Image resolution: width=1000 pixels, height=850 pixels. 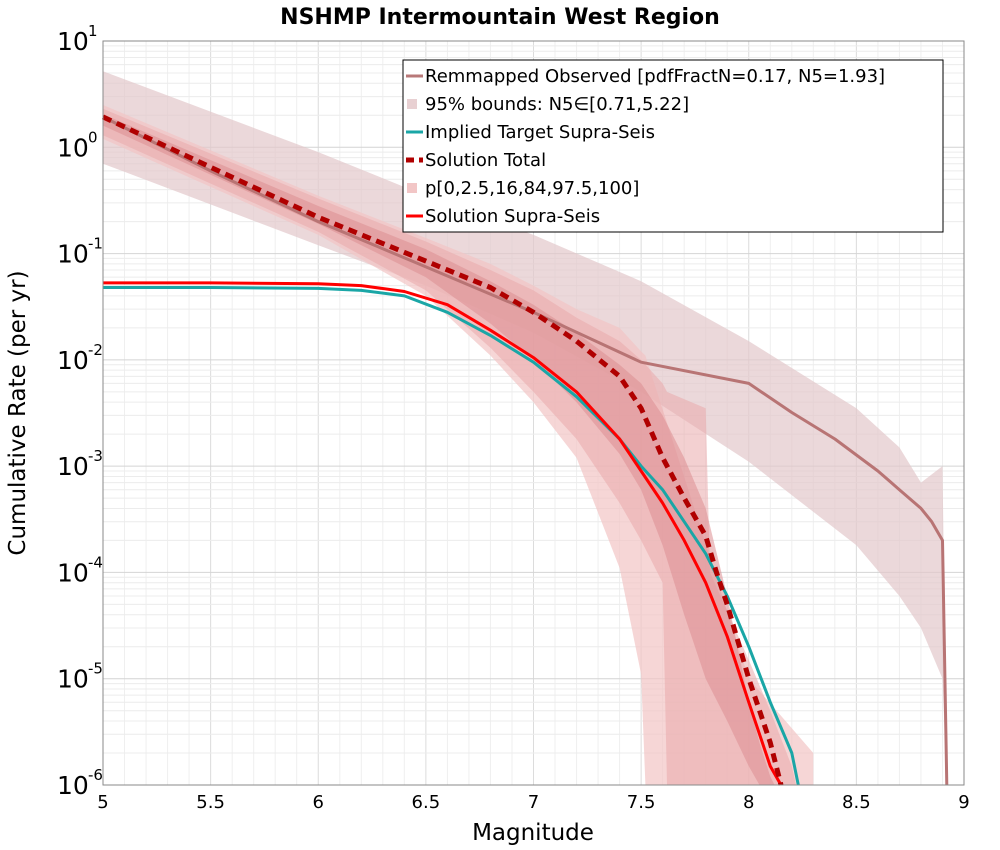 What do you see at coordinates (318, 802) in the screenshot?
I see `x-tick-label: 6` at bounding box center [318, 802].